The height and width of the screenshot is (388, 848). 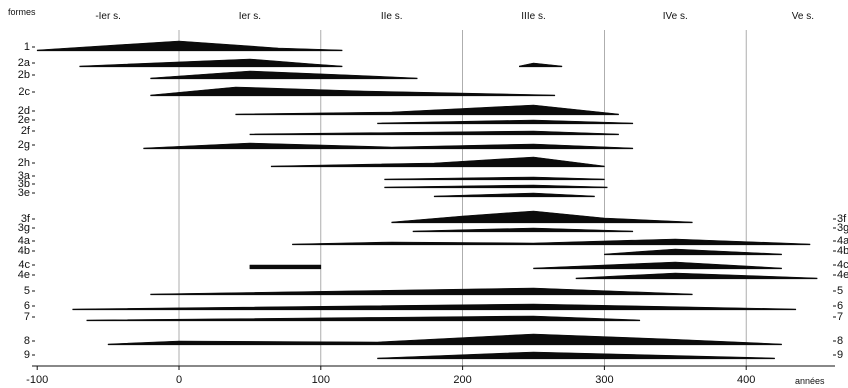 What do you see at coordinates (24, 184) in the screenshot?
I see `row-label: 3b` at bounding box center [24, 184].